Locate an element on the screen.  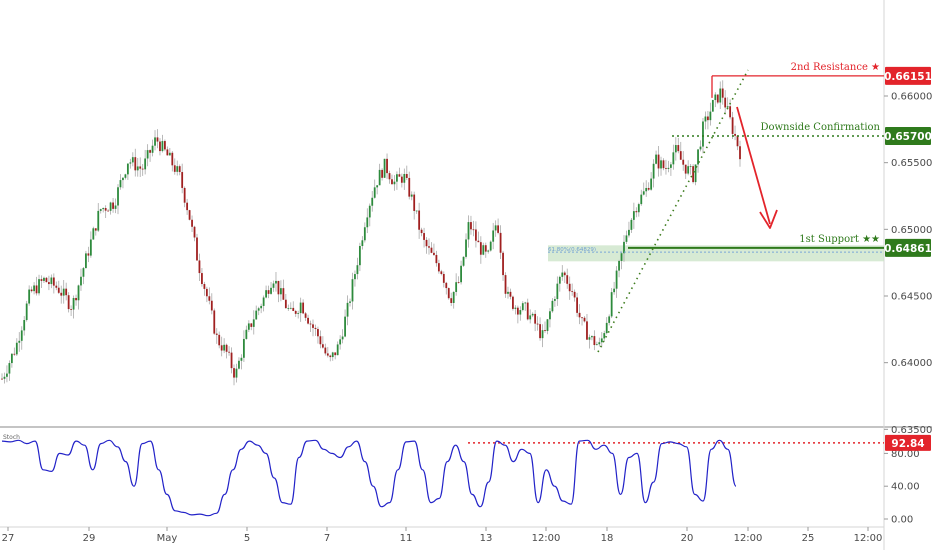
price-tick-label: 0.65000 is located at coordinates (911, 230).